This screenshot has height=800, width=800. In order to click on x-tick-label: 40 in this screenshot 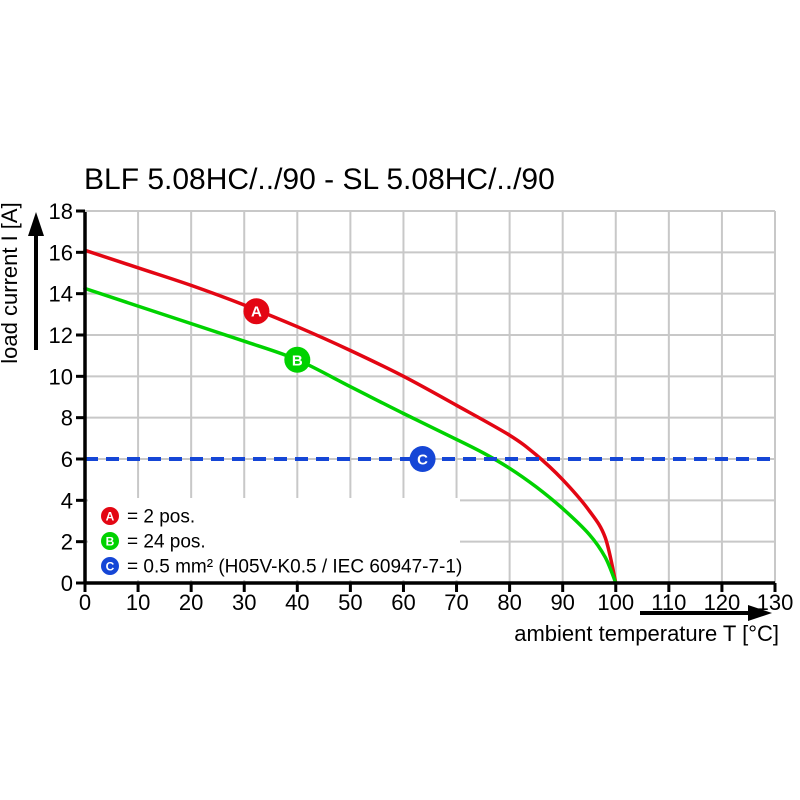, I will do `click(297, 602)`.